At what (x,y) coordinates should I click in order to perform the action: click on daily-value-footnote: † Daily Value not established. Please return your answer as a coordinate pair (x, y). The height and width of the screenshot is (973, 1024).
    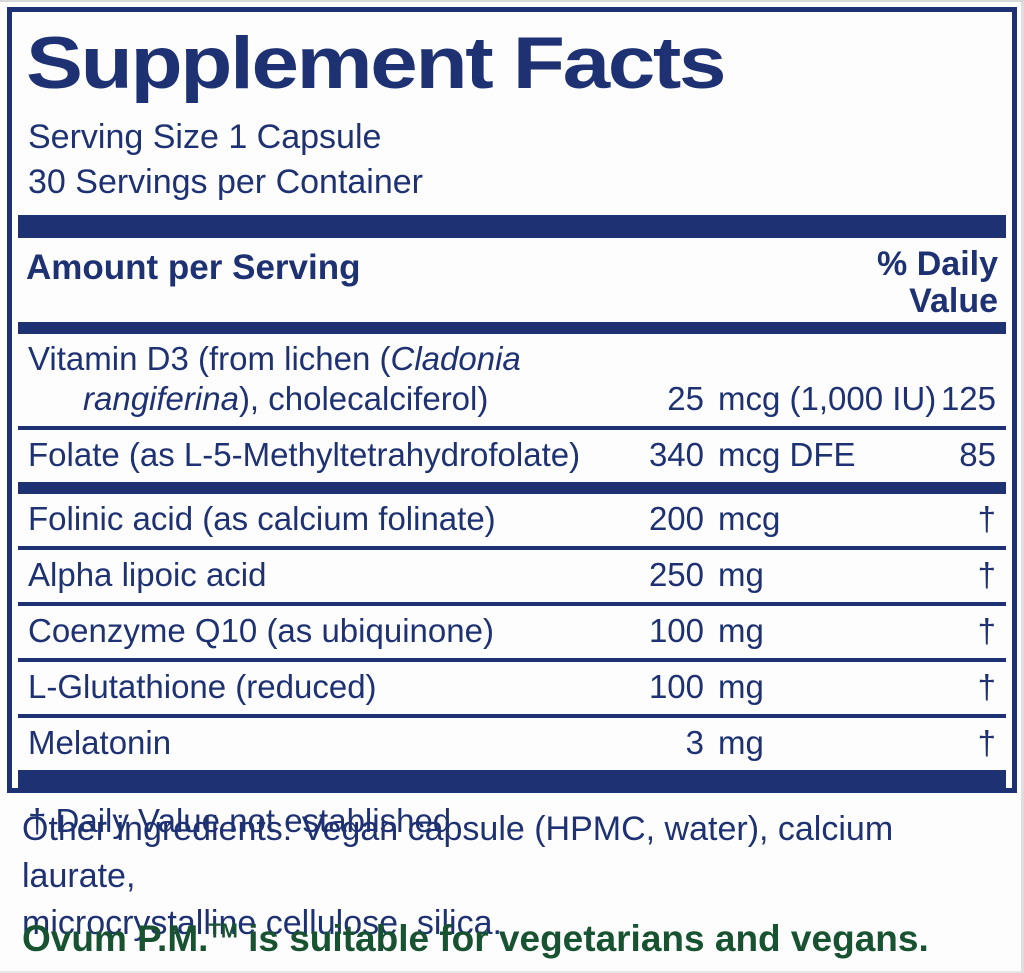
    Looking at the image, I should click on (240, 820).